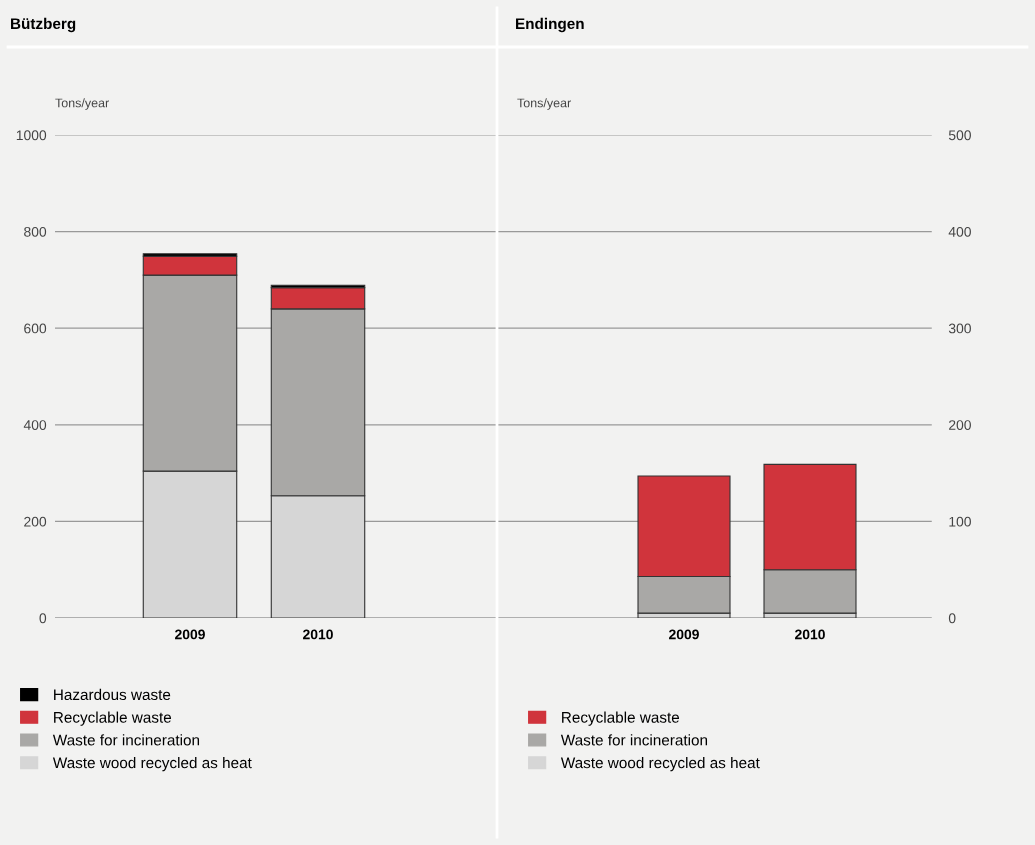 The width and height of the screenshot is (1035, 845). I want to click on y-tick-label: 1000, so click(31, 135).